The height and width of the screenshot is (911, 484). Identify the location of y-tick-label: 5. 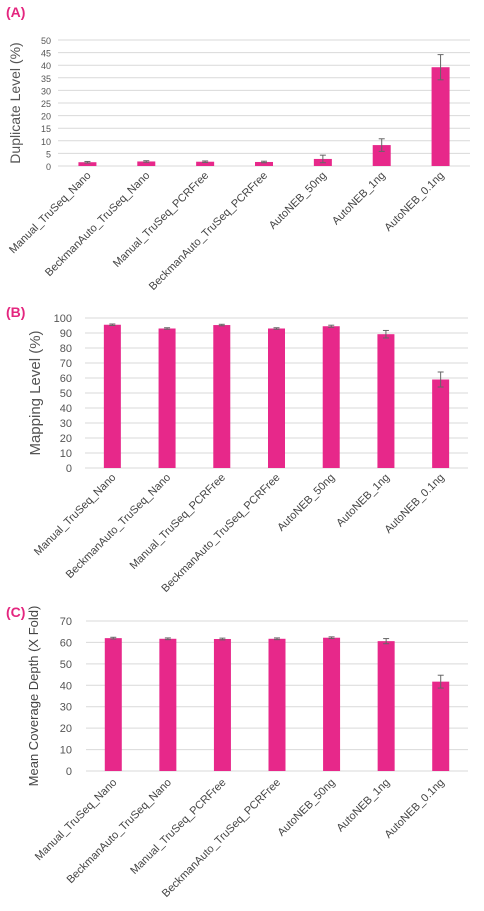
(48, 154).